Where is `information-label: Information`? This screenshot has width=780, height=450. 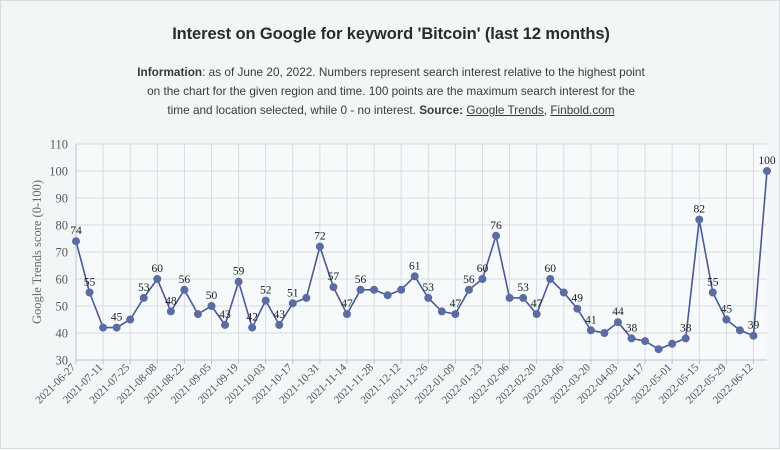 information-label: Information is located at coordinates (170, 72).